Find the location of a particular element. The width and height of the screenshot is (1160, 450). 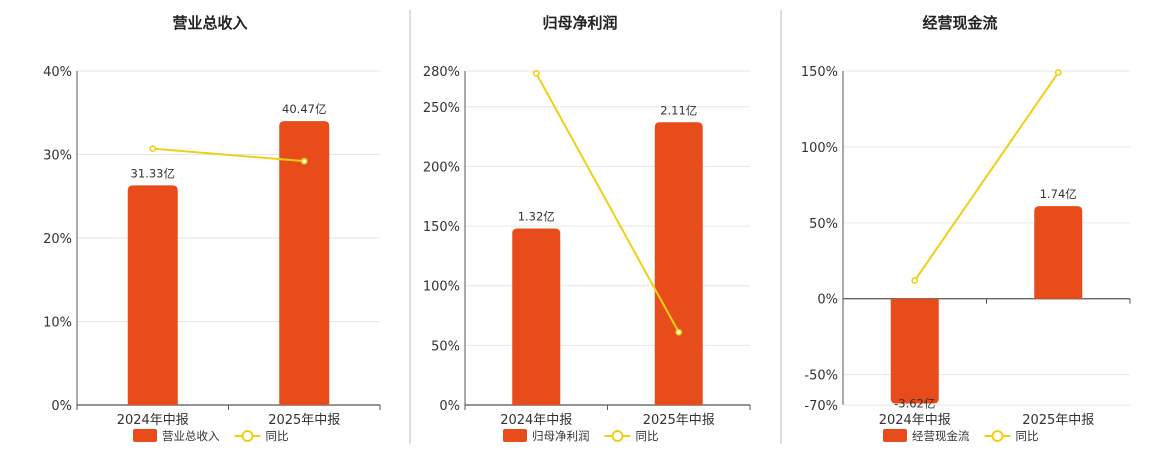

chart-title: 归母净利润 is located at coordinates (579, 23).